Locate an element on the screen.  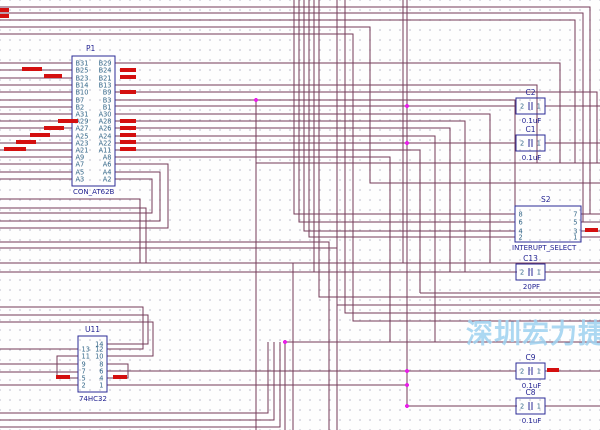
ref-designator: S2 is located at coordinates (546, 199).